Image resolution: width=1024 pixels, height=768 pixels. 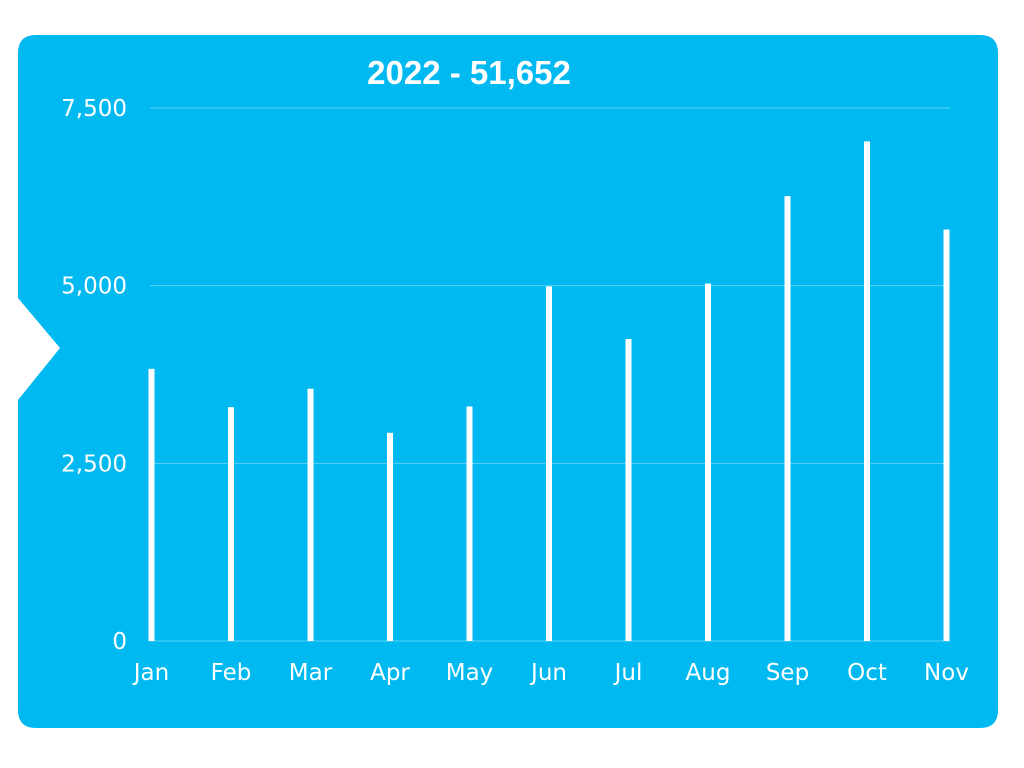 I want to click on bar-feb, so click(x=231, y=524).